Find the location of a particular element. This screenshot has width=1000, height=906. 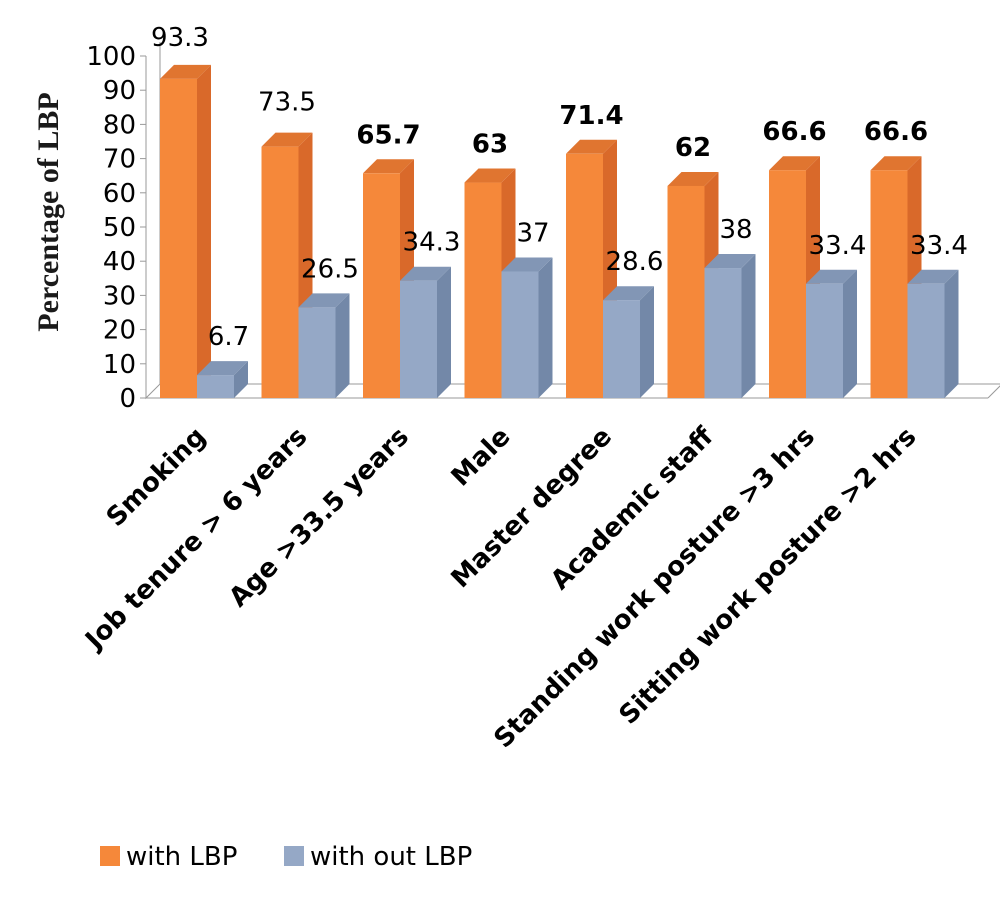

data-label: 65.7 is located at coordinates (388, 135).